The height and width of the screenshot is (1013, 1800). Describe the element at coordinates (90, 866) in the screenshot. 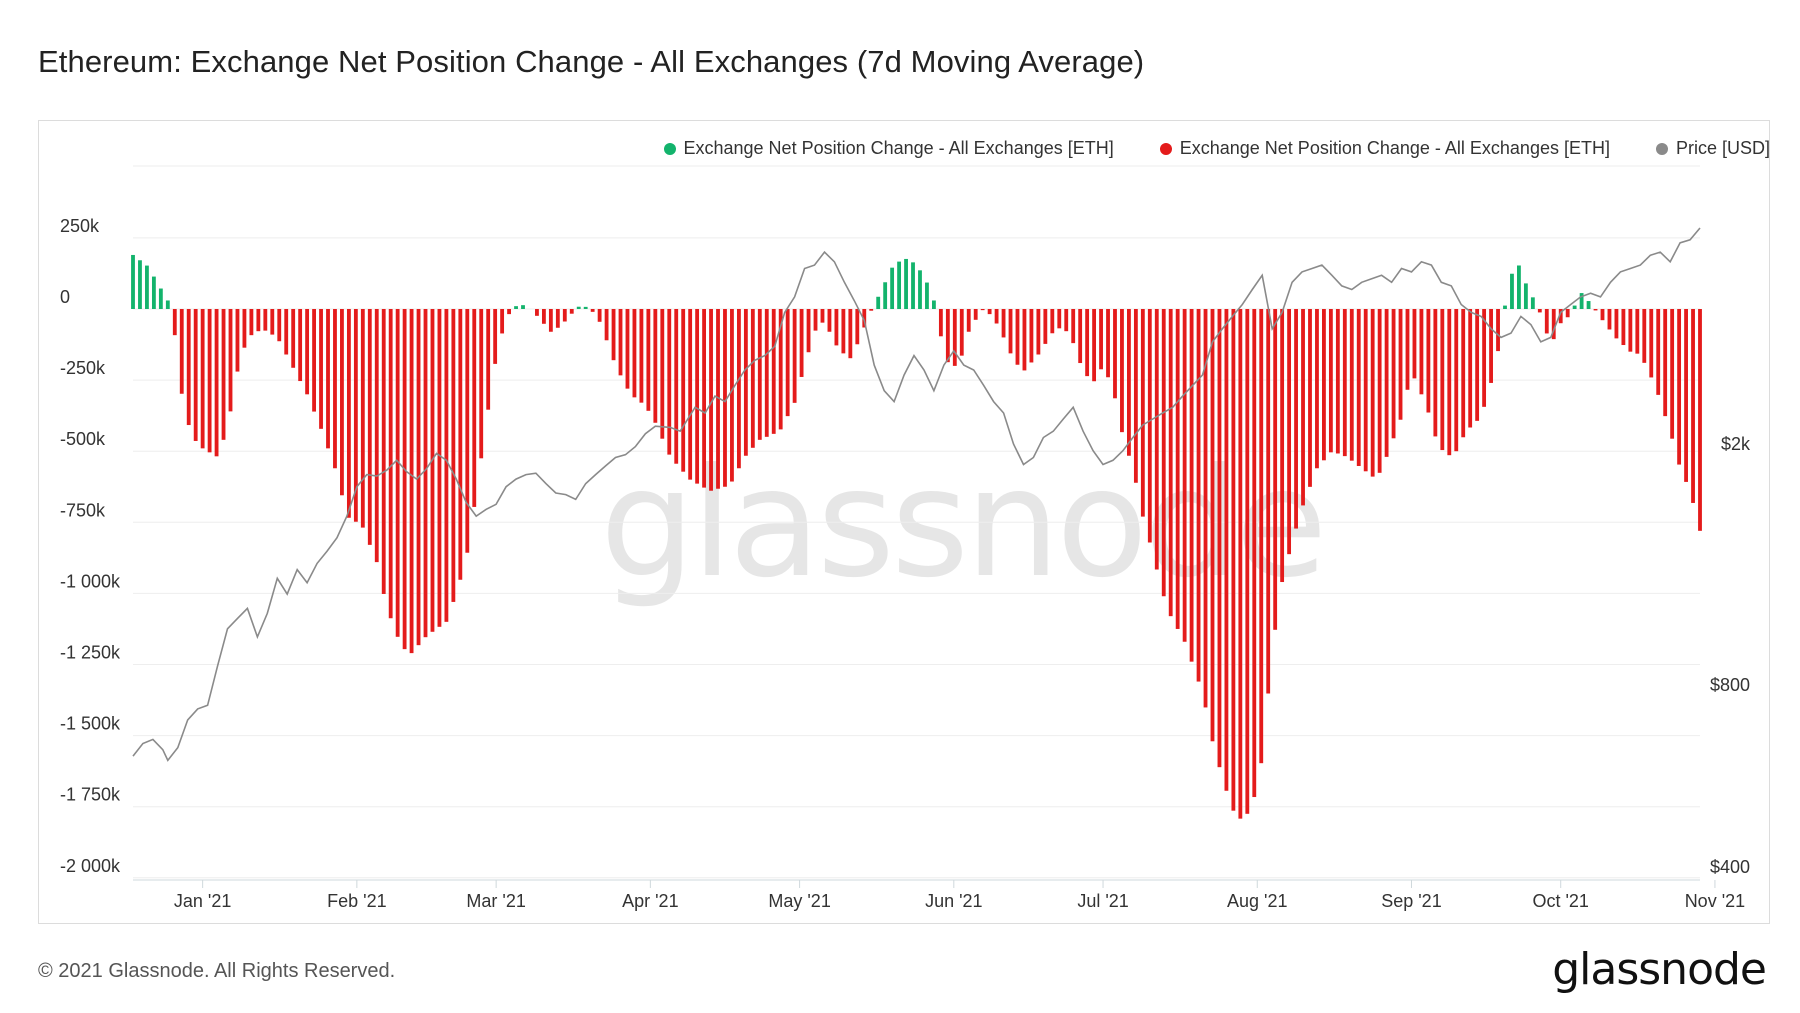

I see `y-left-tick-label: -2 000k` at that location.